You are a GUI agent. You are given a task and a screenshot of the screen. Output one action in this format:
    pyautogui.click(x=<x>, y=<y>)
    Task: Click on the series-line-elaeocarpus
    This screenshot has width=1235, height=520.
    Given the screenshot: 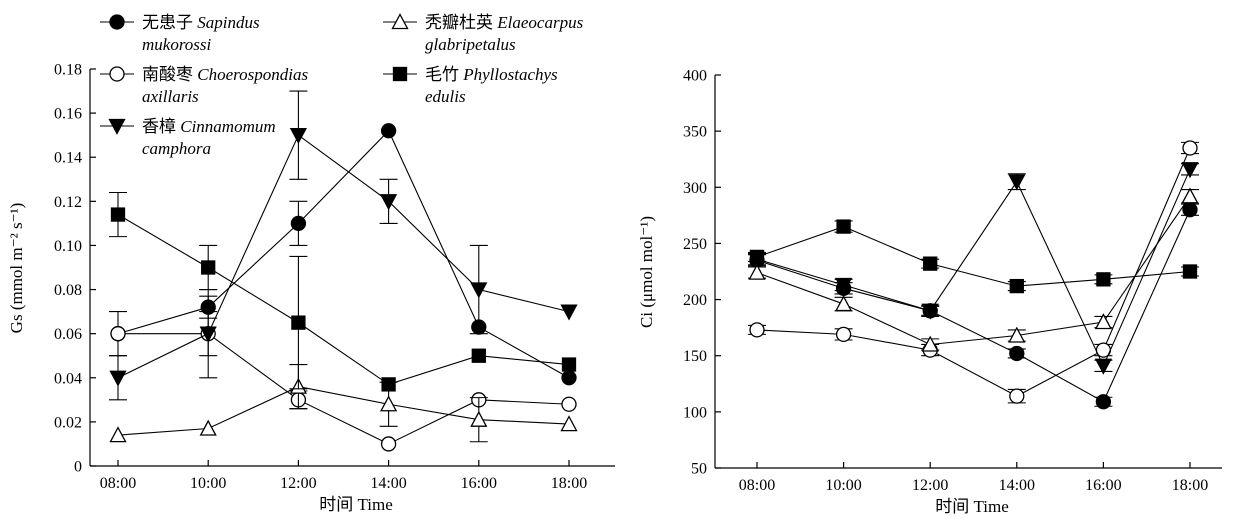 What is the action you would take?
    pyautogui.click(x=343, y=411)
    